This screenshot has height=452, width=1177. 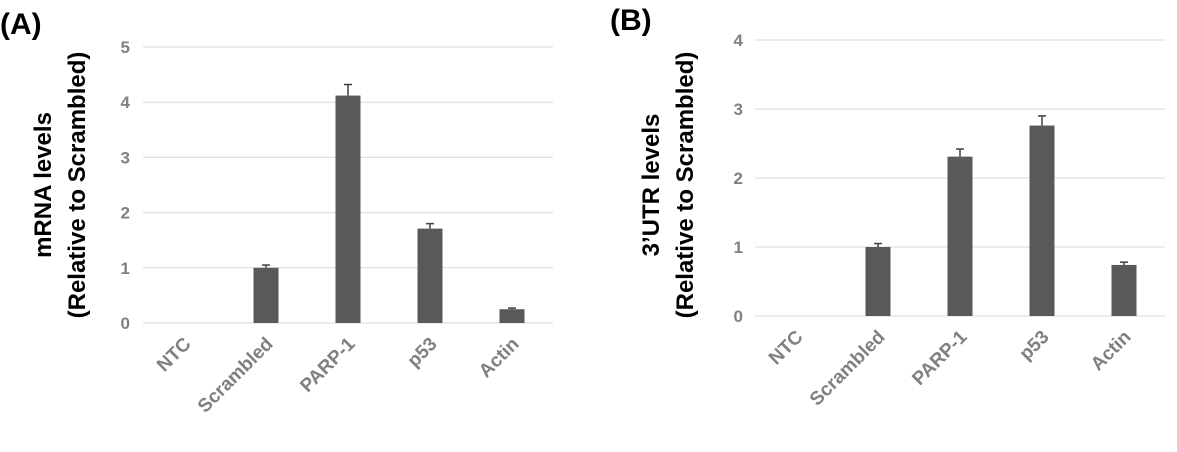 I want to click on panel-a-ytick-label: 5, so click(x=125, y=47).